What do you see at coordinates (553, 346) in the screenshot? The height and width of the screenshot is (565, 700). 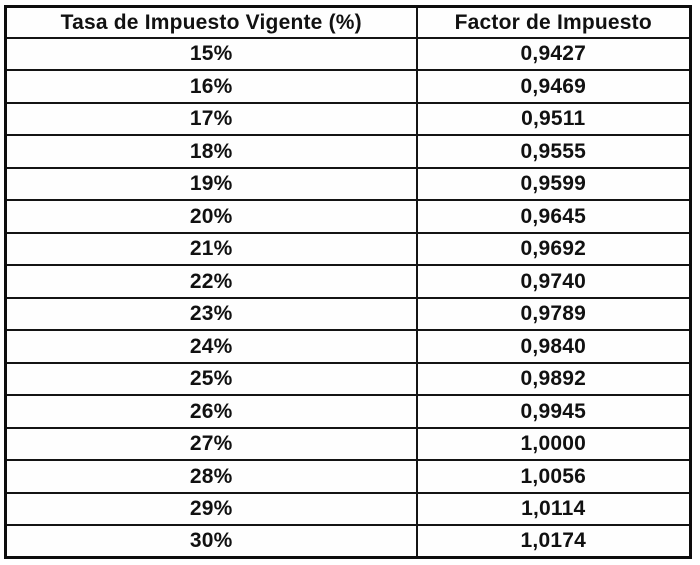 I see `factor-cell: 0,9840` at bounding box center [553, 346].